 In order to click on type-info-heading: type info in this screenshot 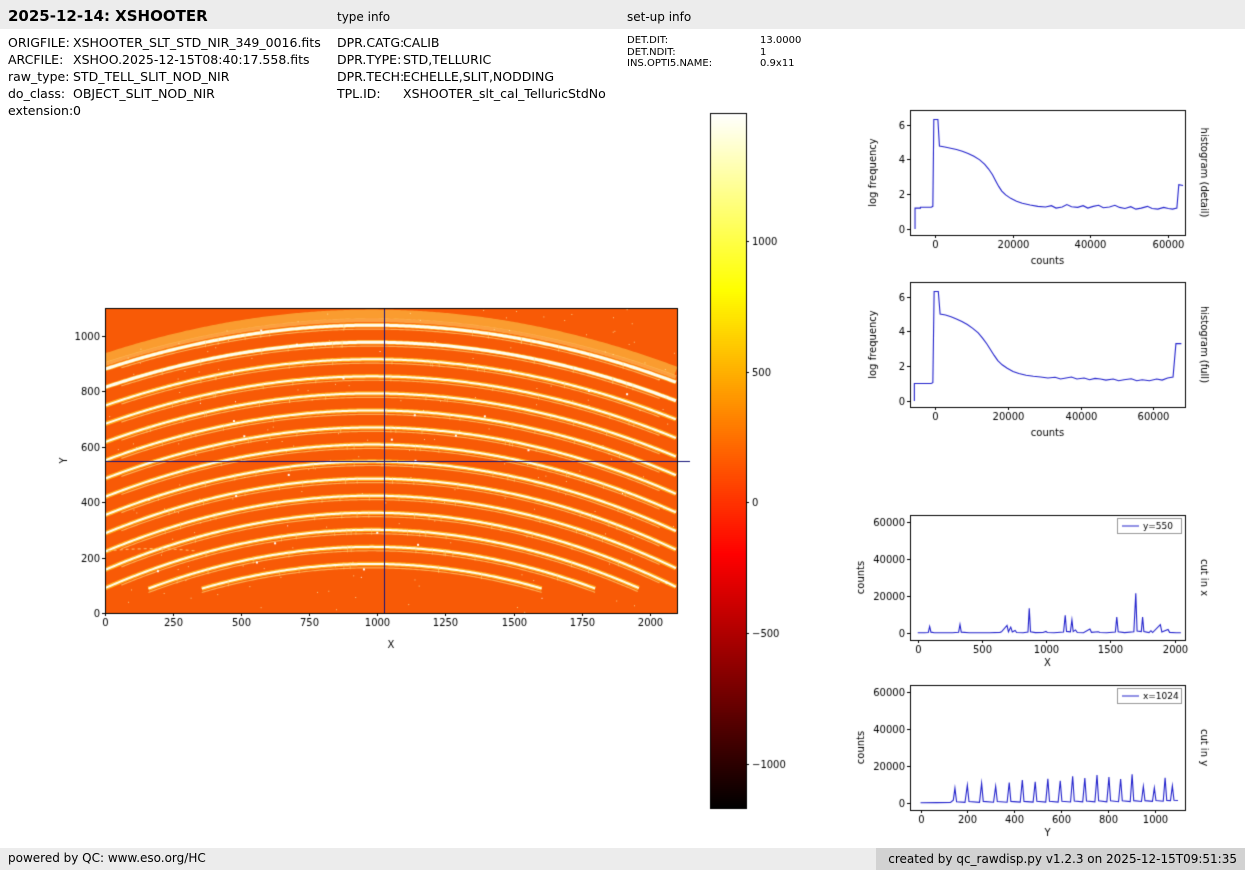, I will do `click(364, 17)`.